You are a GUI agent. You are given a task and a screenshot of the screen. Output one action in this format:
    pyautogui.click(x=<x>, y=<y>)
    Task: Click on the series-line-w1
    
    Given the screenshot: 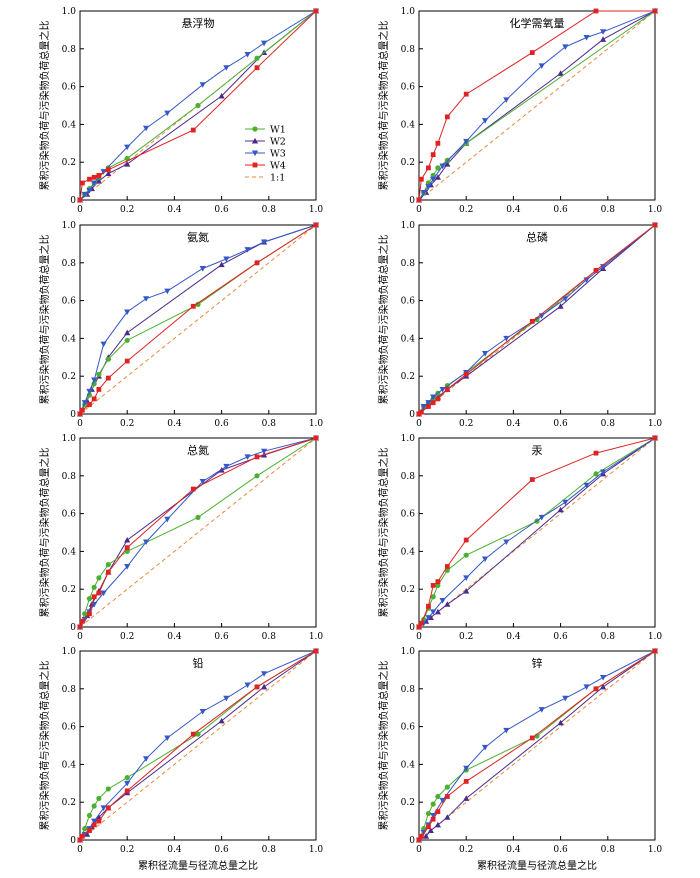 What is the action you would take?
    pyautogui.click(x=198, y=319)
    